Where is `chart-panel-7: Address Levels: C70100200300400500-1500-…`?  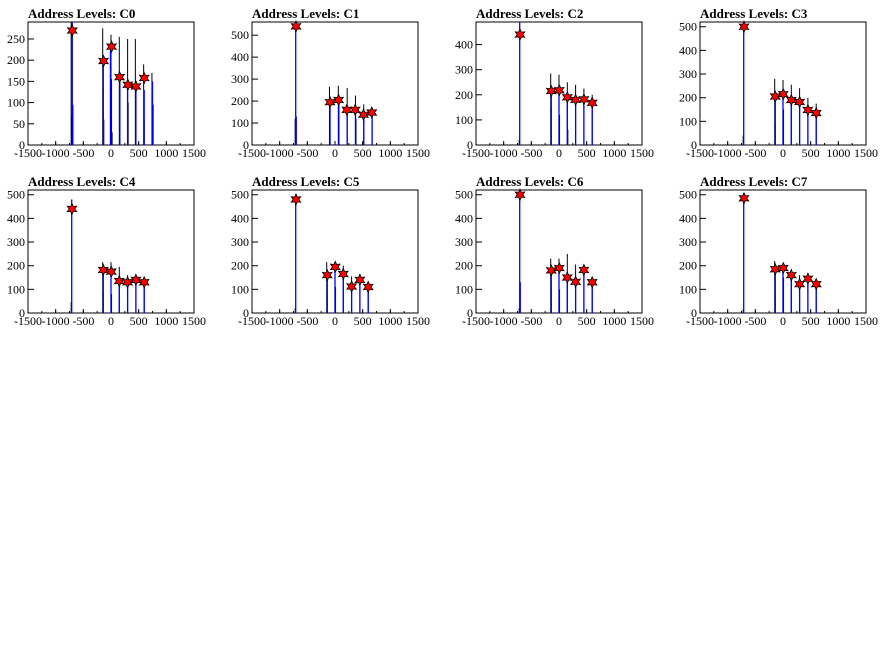
chart-panel-7: Address Levels: C70100200300400500-1500-… is located at coordinates (778, 251).